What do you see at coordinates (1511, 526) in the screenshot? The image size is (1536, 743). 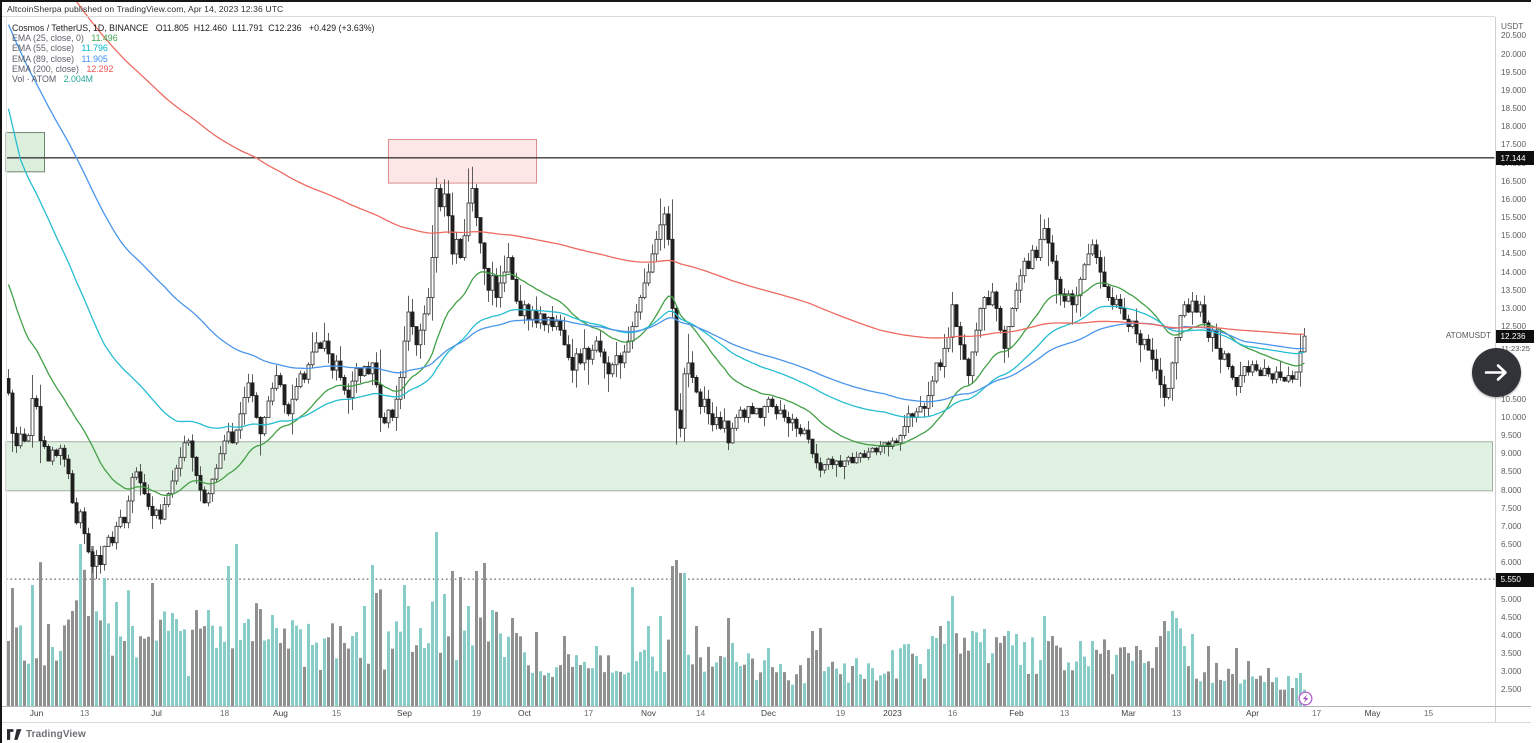 I see `price-tick: 7.000` at bounding box center [1511, 526].